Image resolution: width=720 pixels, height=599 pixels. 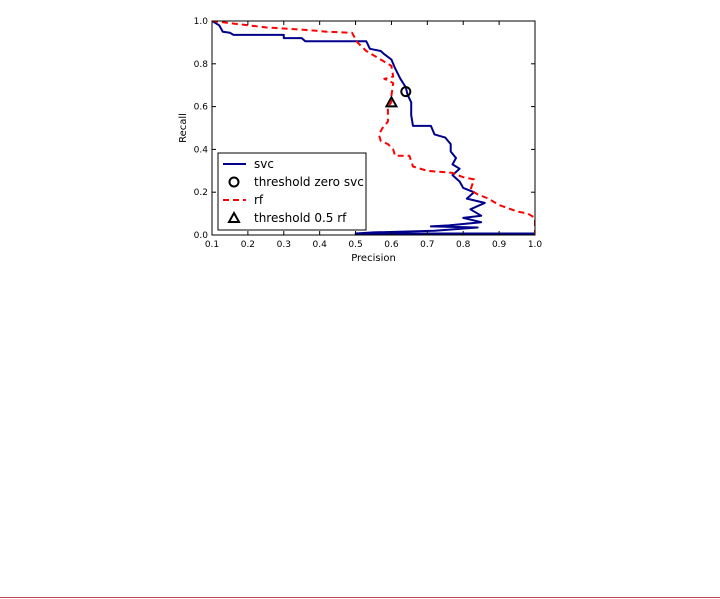 I want to click on marker-threshold-0.5-rf, so click(x=391, y=101).